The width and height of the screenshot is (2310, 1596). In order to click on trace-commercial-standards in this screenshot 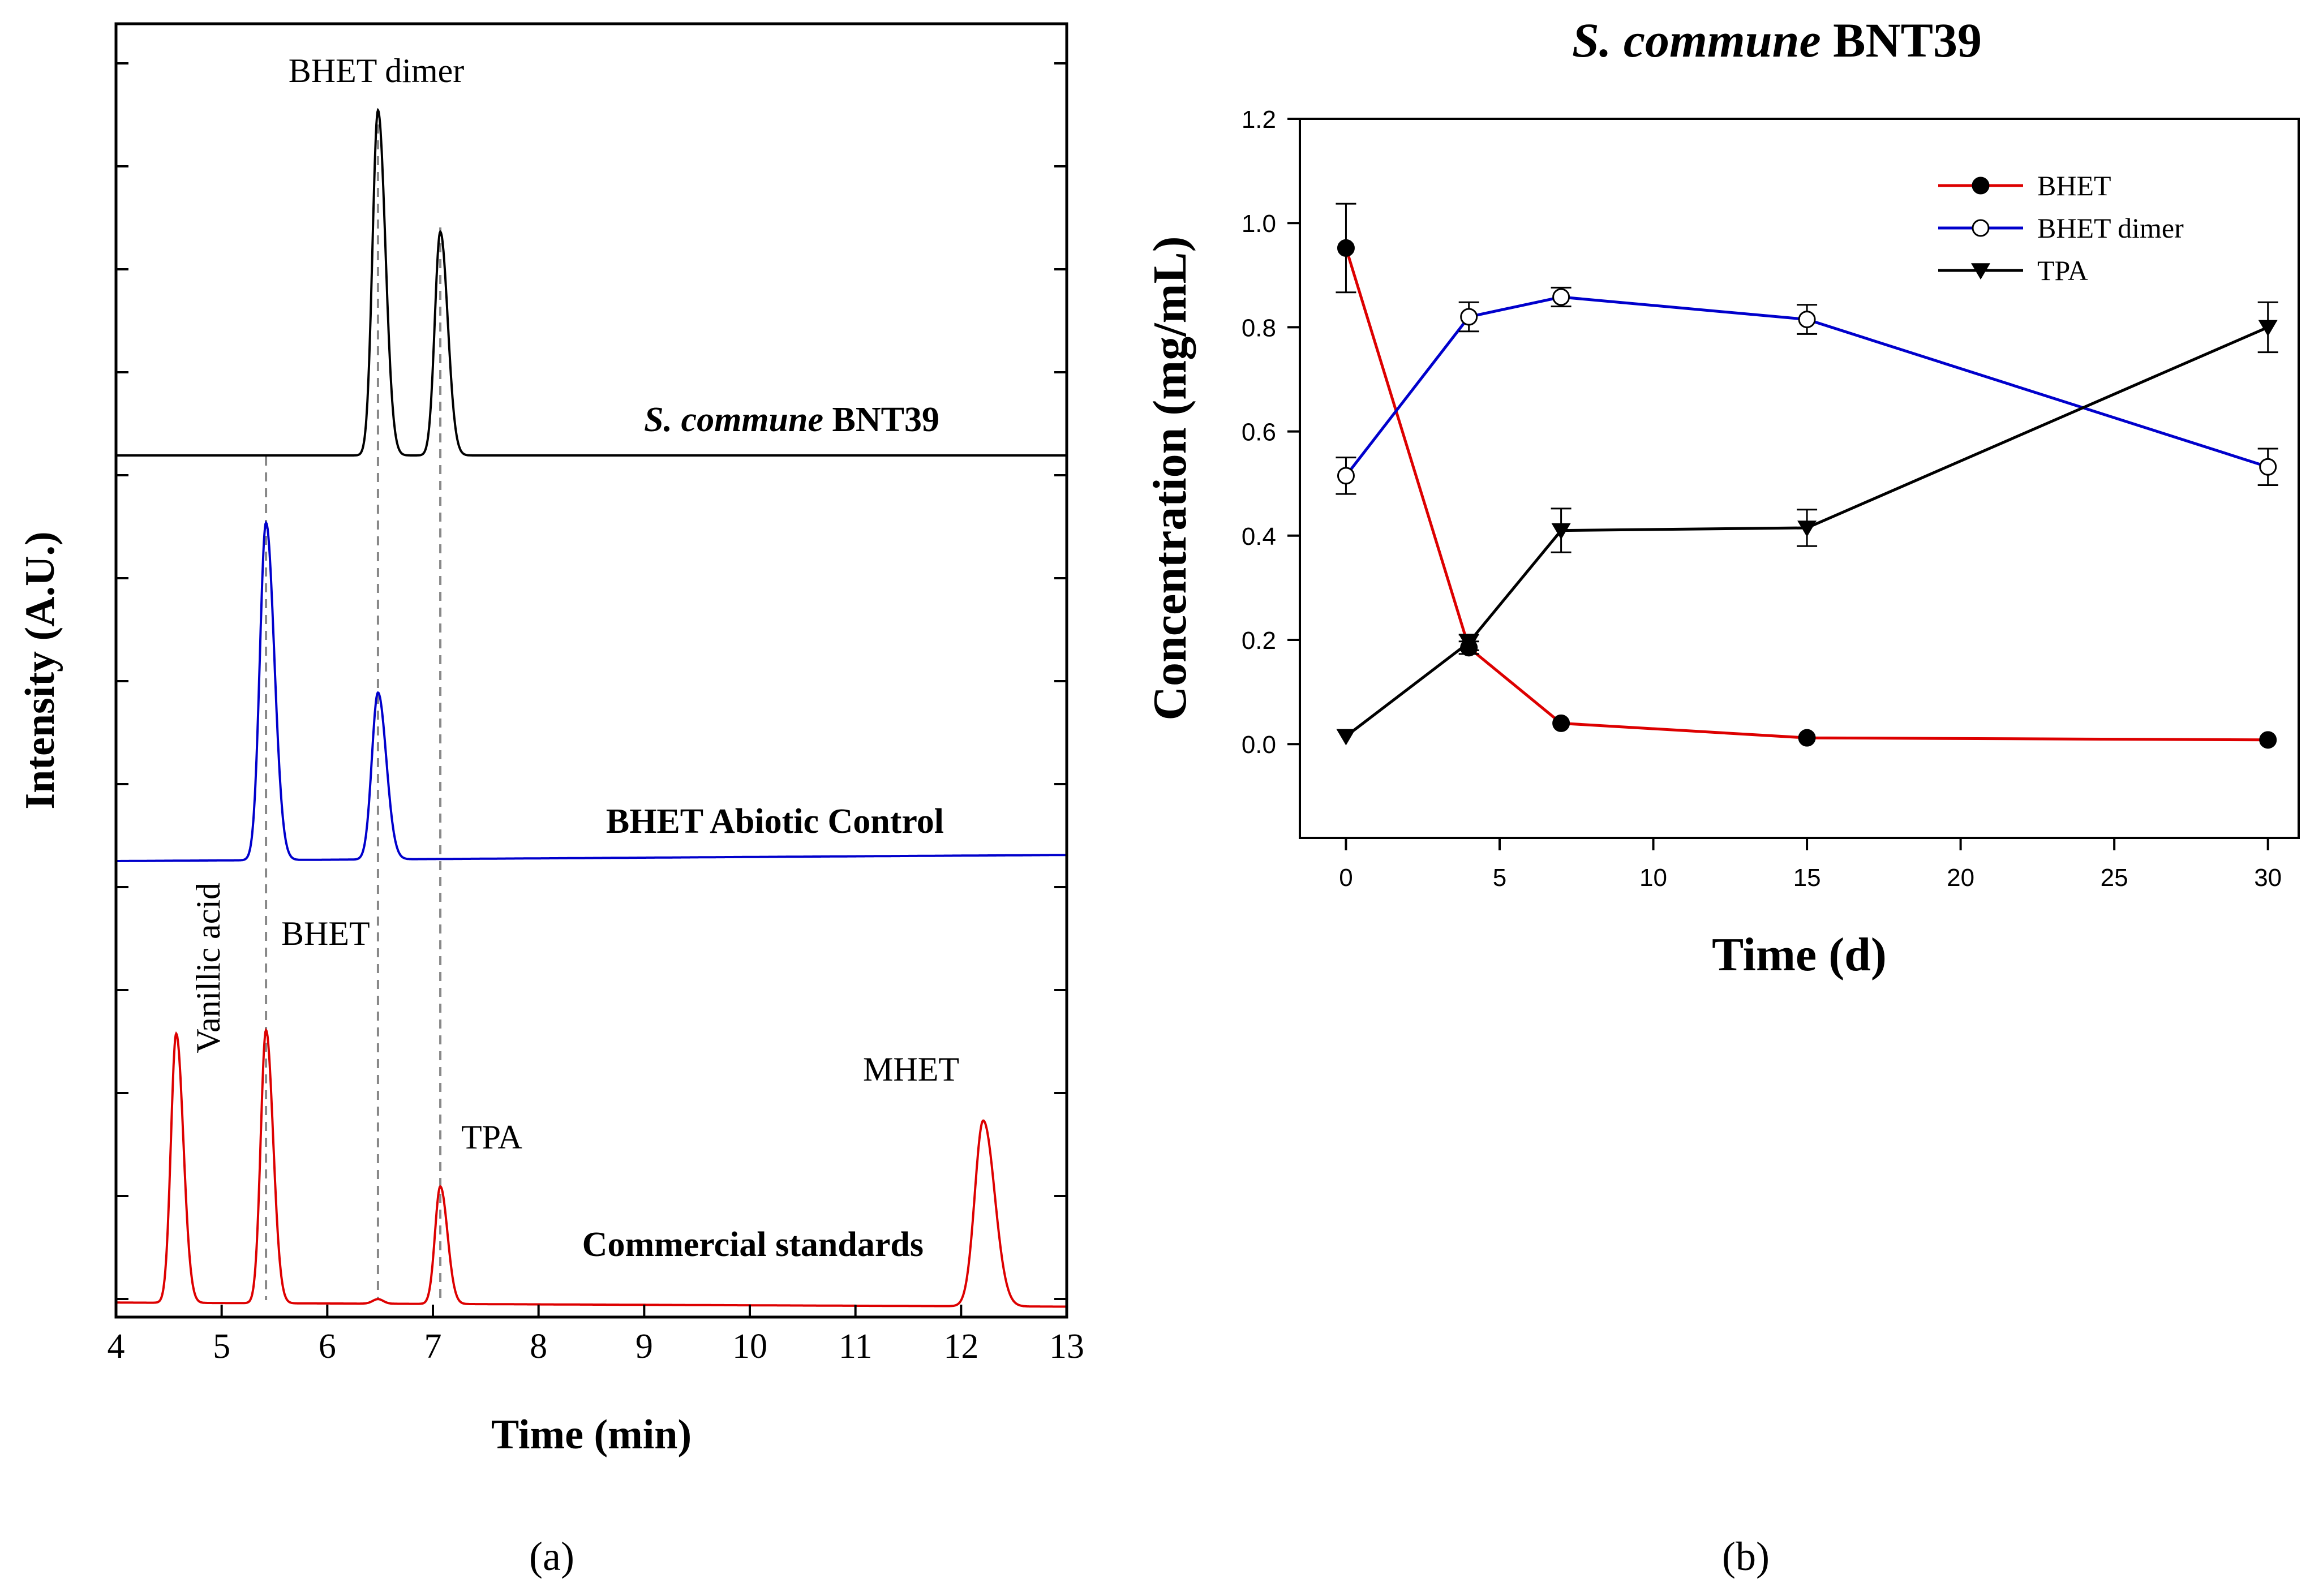, I will do `click(592, 1168)`.